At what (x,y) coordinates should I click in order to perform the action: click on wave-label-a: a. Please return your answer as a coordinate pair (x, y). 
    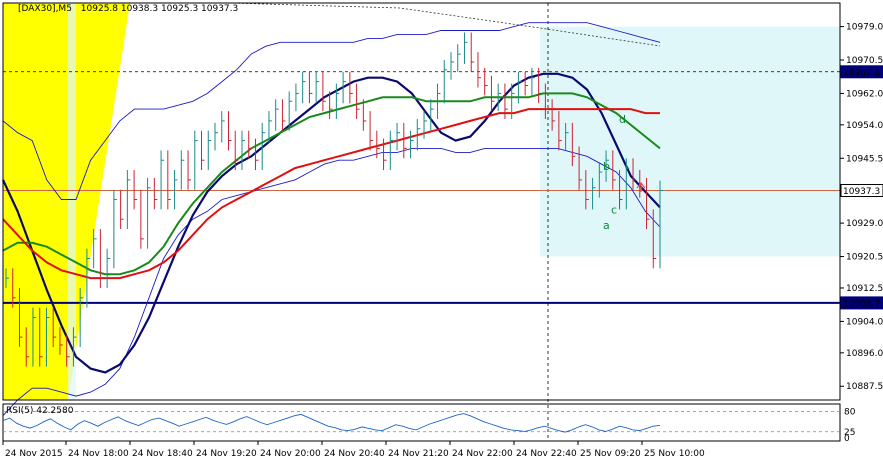
    Looking at the image, I should click on (606, 225).